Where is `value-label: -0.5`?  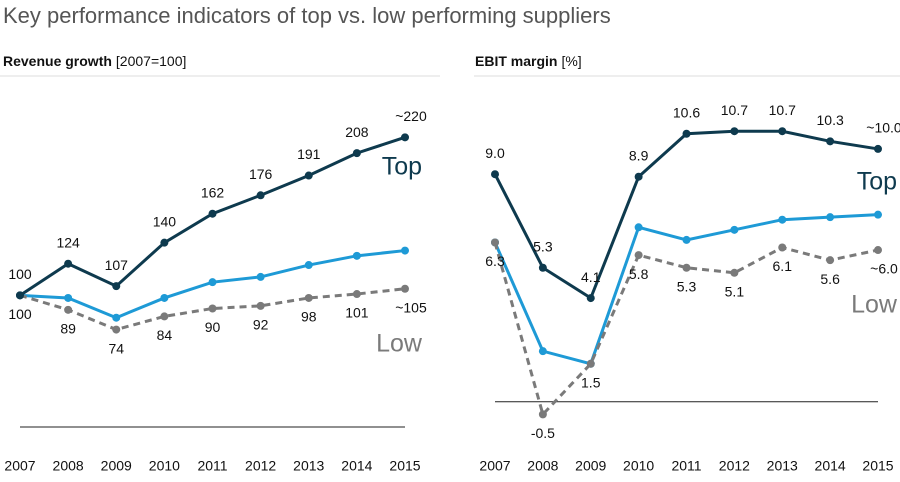
value-label: -0.5 is located at coordinates (543, 433).